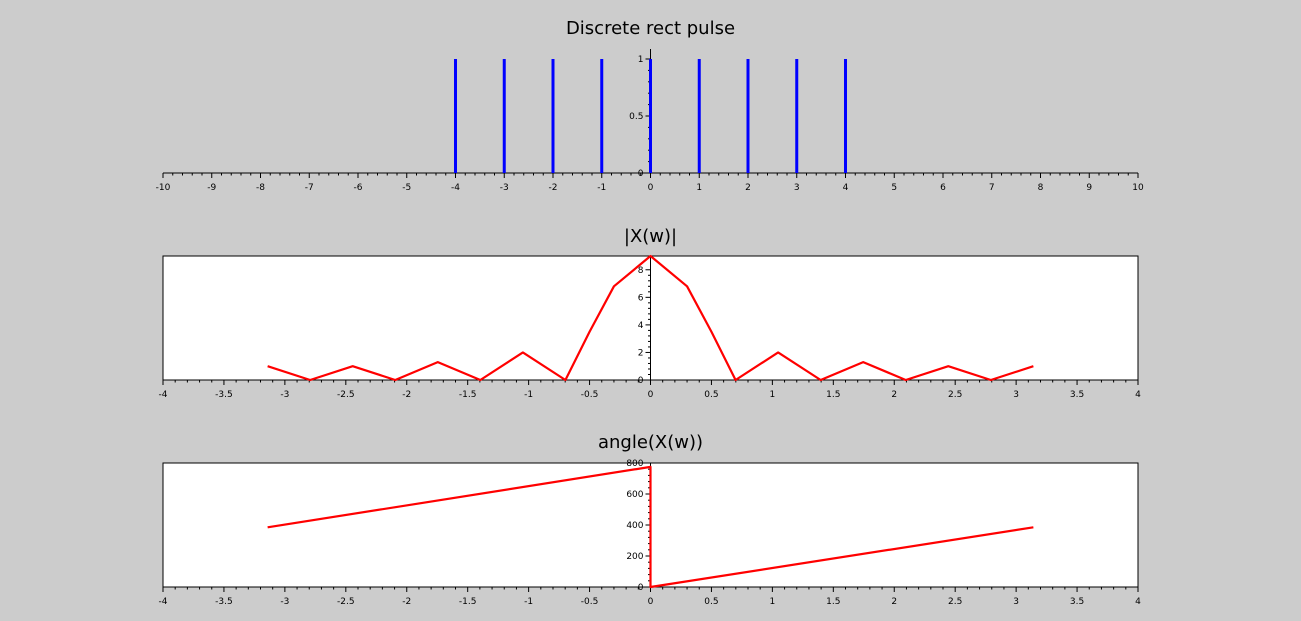 Image resolution: width=1301 pixels, height=621 pixels. What do you see at coordinates (641, 60) in the screenshot?
I see `y-tick-label: 1` at bounding box center [641, 60].